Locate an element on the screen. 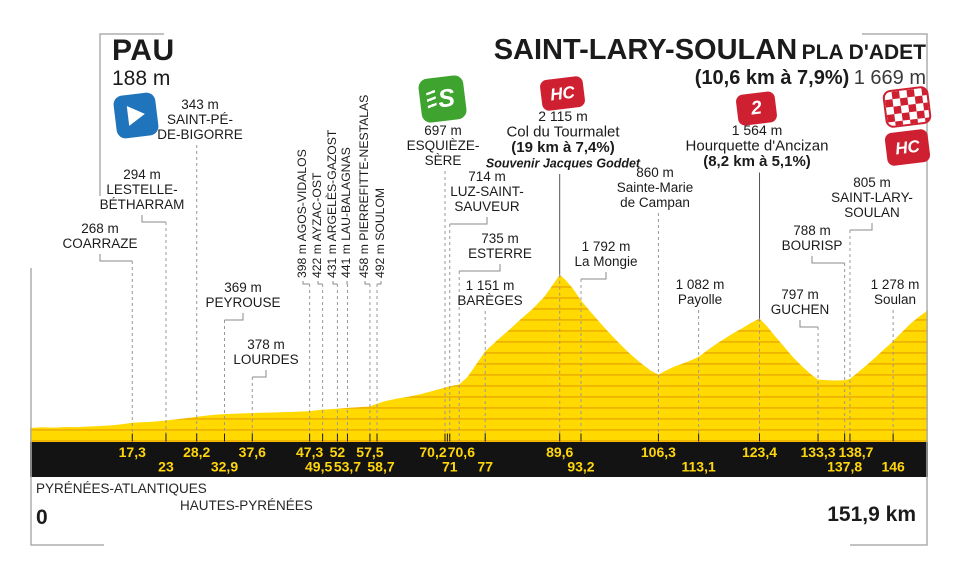 Image resolution: width=960 pixels, height=576 pixels. svg-text: 23 is located at coordinates (166, 467).